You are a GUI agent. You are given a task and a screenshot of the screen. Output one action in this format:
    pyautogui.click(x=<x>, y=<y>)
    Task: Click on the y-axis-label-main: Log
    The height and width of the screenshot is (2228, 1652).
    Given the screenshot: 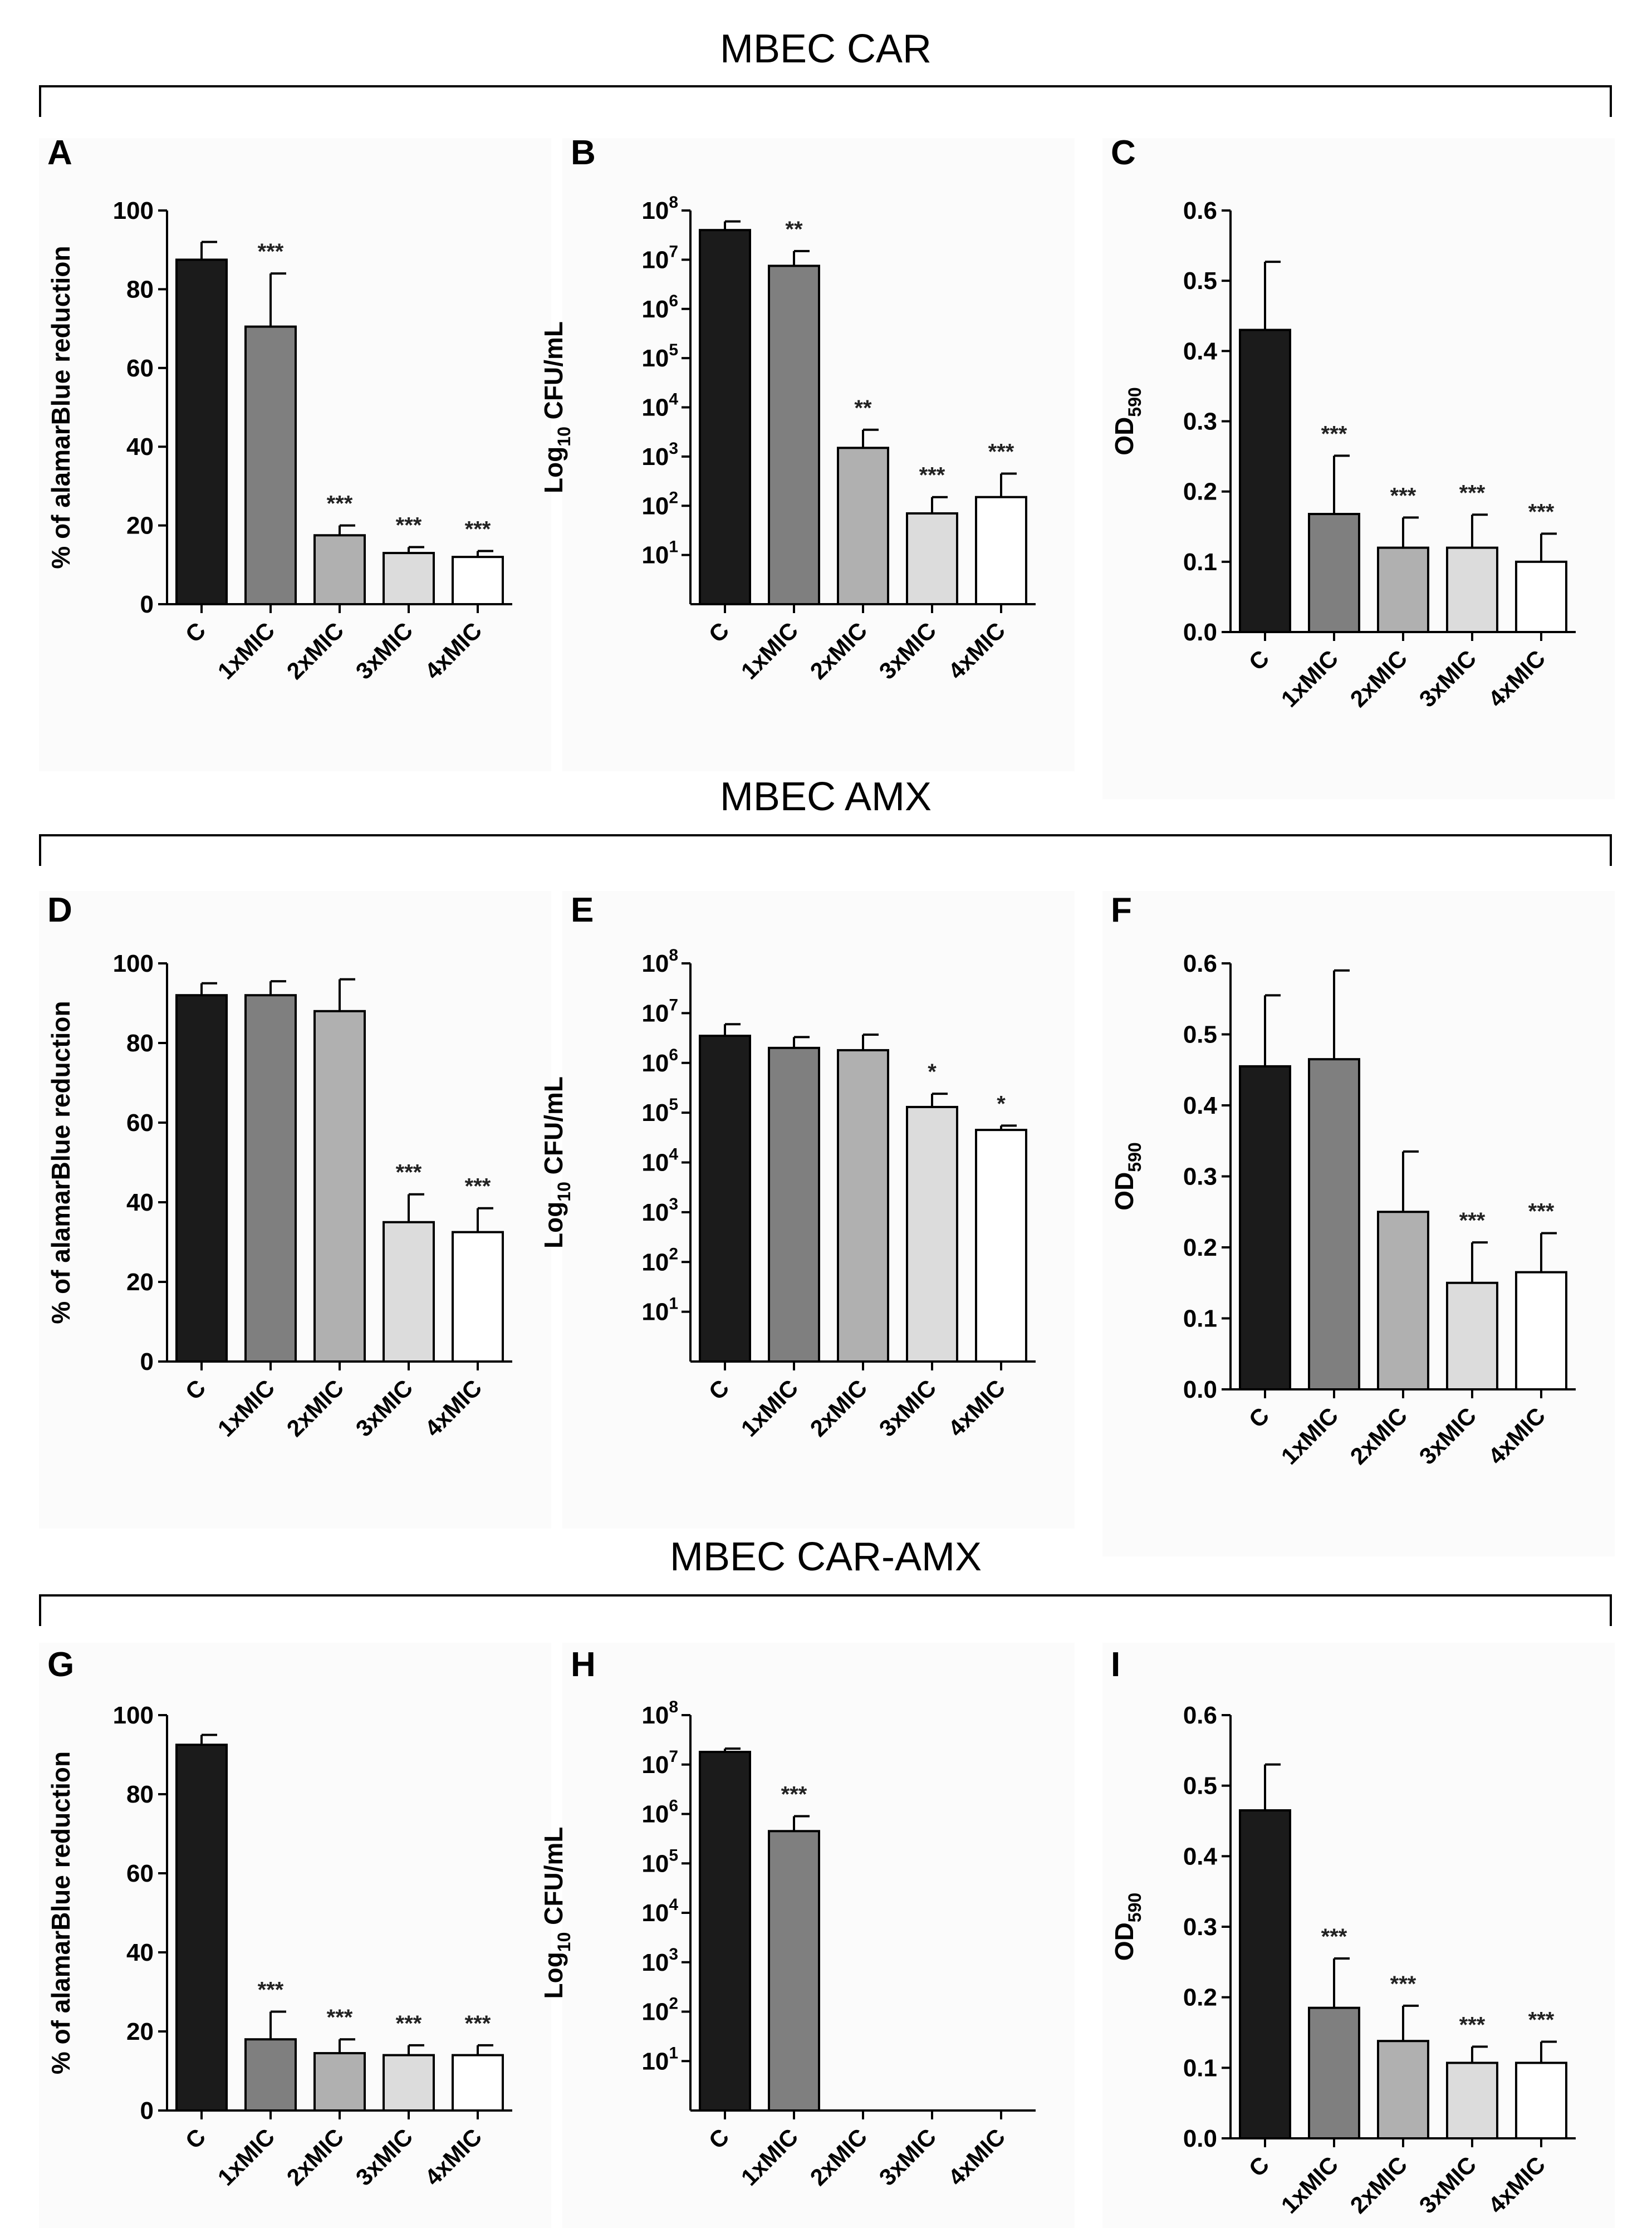 What is the action you would take?
    pyautogui.click(x=553, y=1975)
    